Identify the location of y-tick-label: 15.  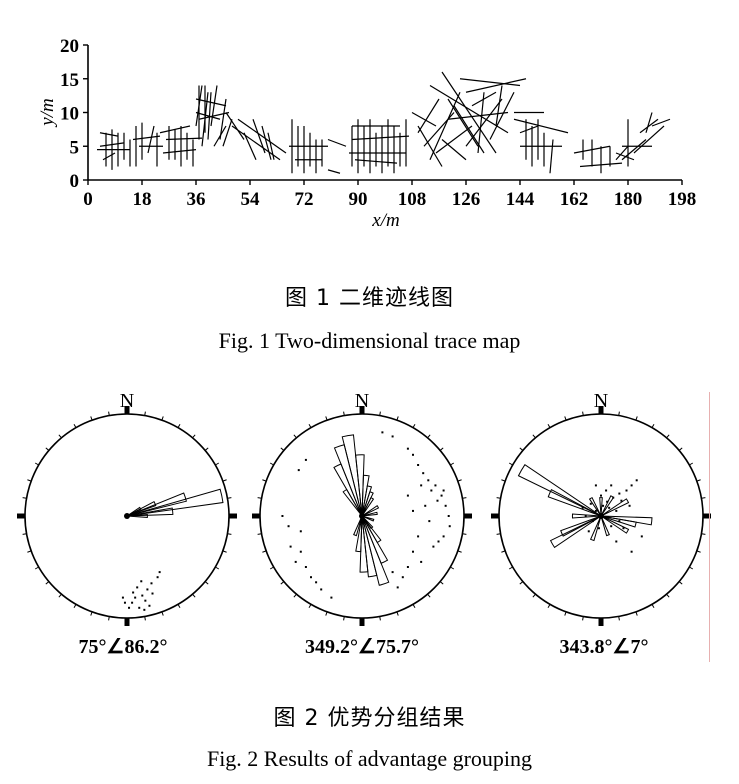
(69, 80).